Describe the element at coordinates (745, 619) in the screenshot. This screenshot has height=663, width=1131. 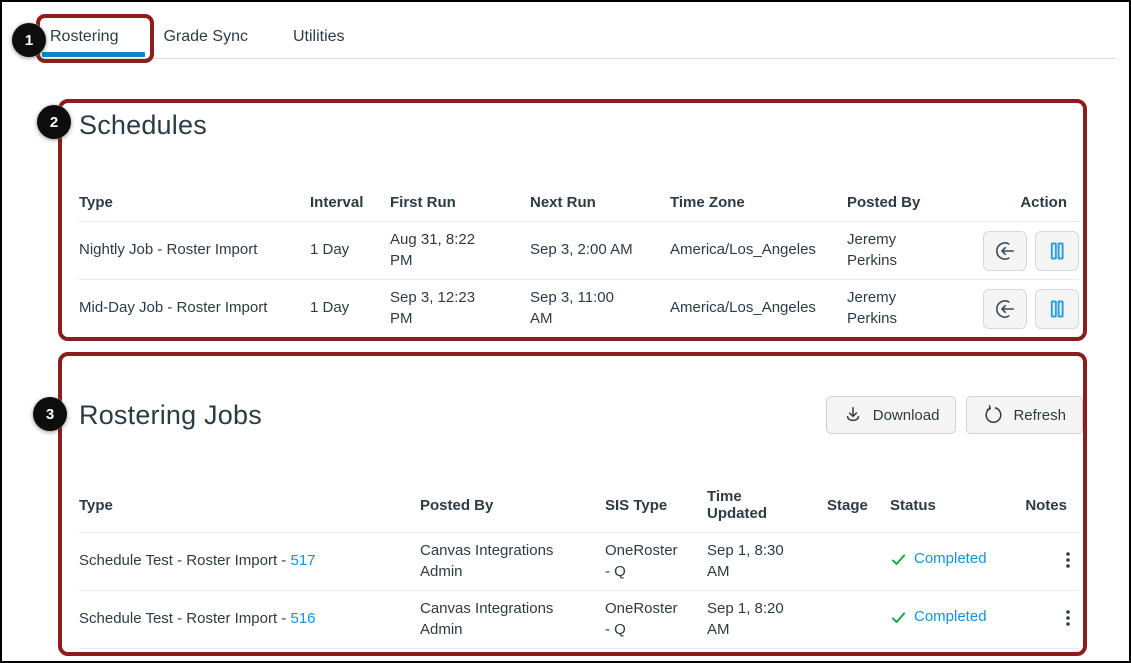
I see `job-time-updated: Sep 1, 8:20 AM` at that location.